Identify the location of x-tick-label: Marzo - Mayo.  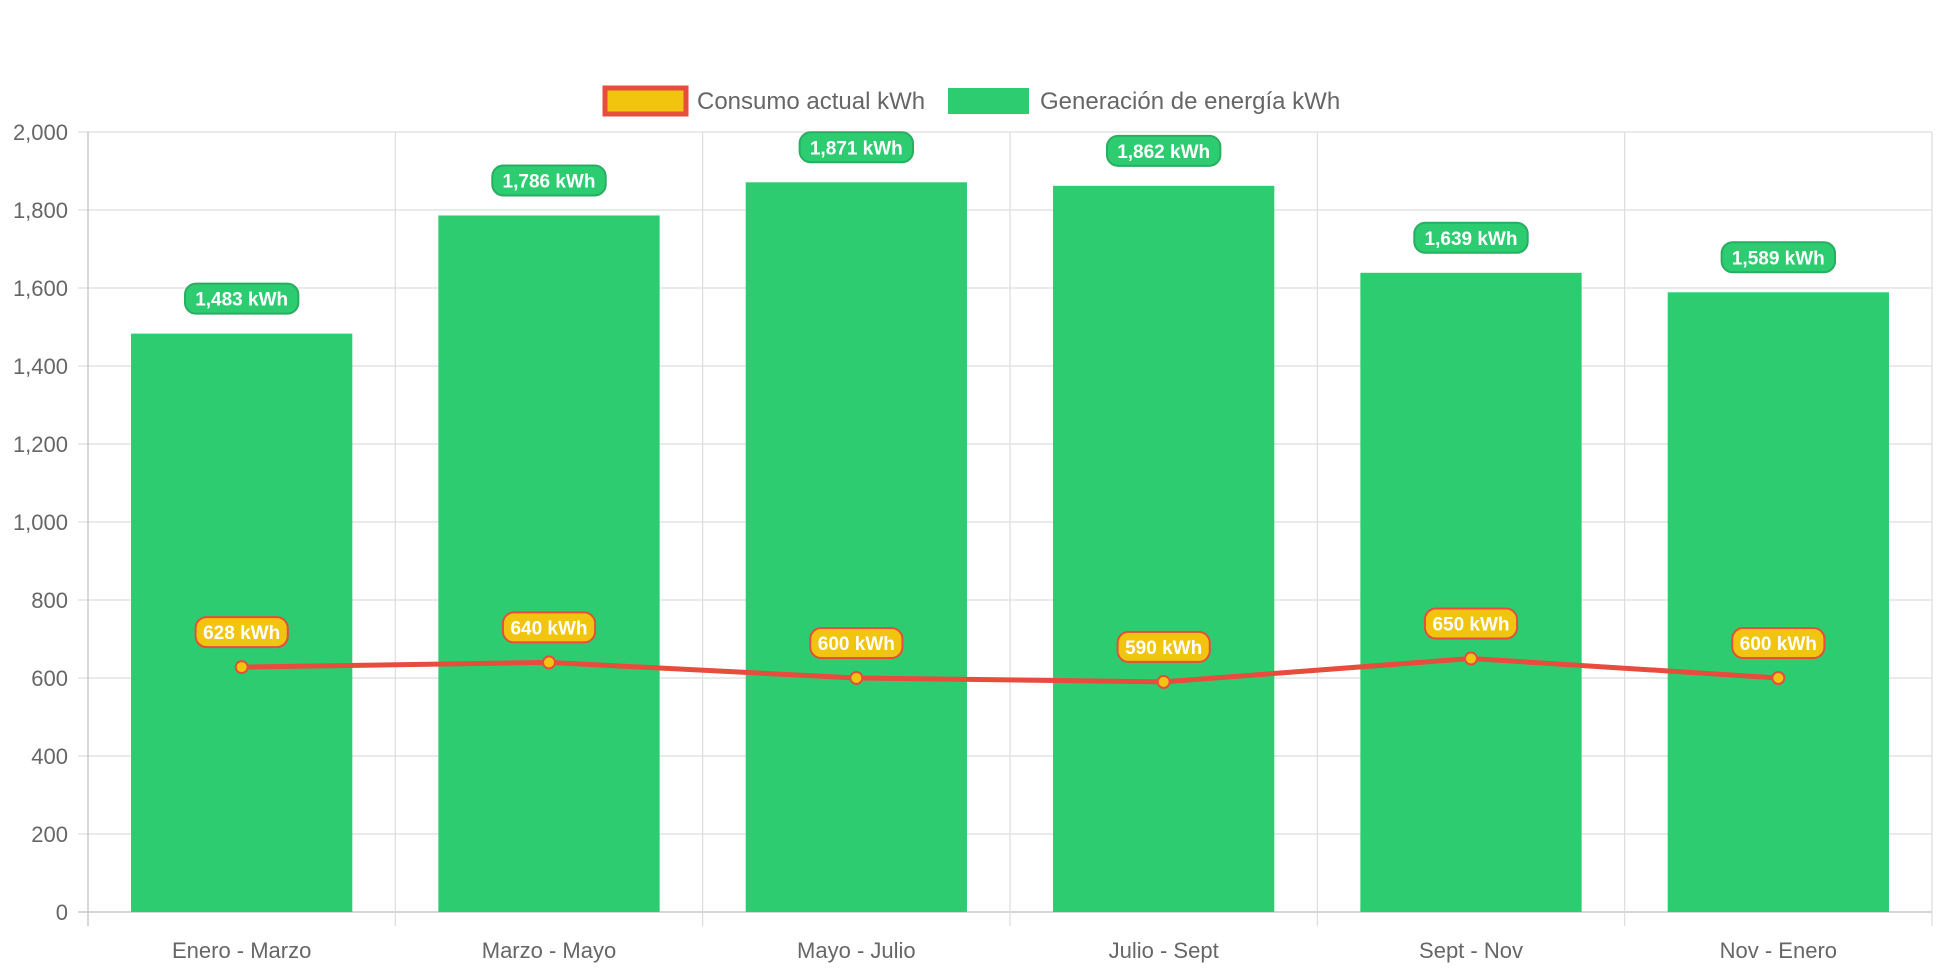
(549, 950).